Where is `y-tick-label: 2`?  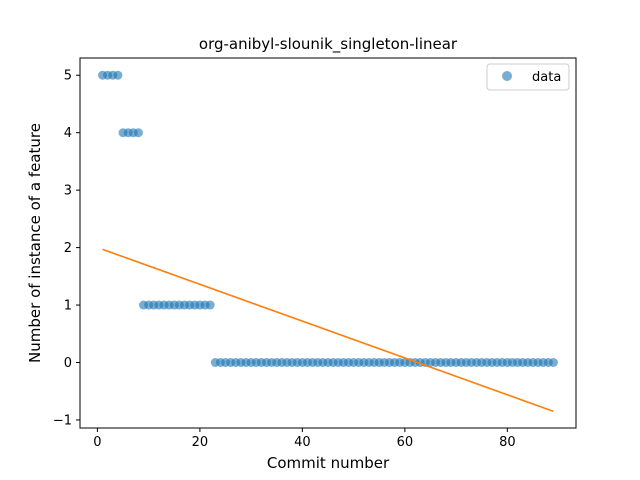
y-tick-label: 2 is located at coordinates (68, 248).